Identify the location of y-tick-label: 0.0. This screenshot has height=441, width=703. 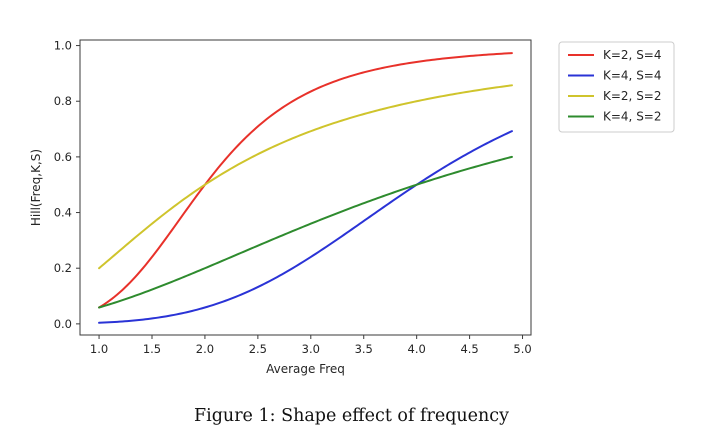
(63, 324).